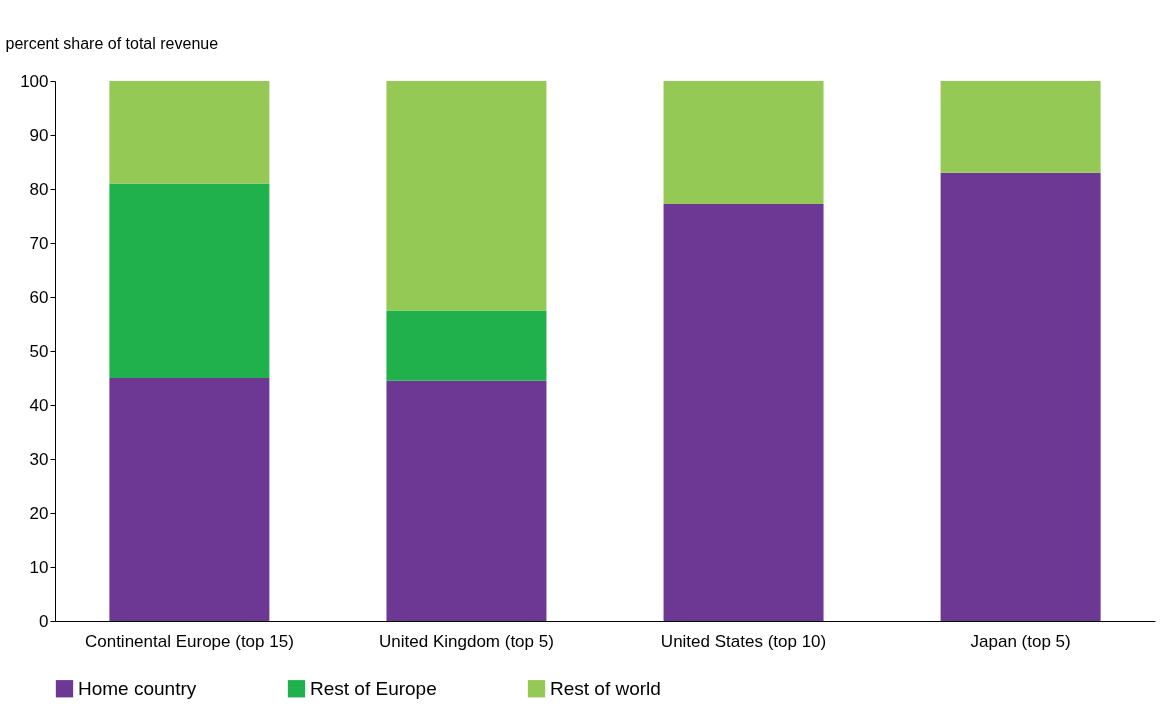 The height and width of the screenshot is (719, 1173). Describe the element at coordinates (373, 688) in the screenshot. I see `legend-label: Rest of Europe` at that location.